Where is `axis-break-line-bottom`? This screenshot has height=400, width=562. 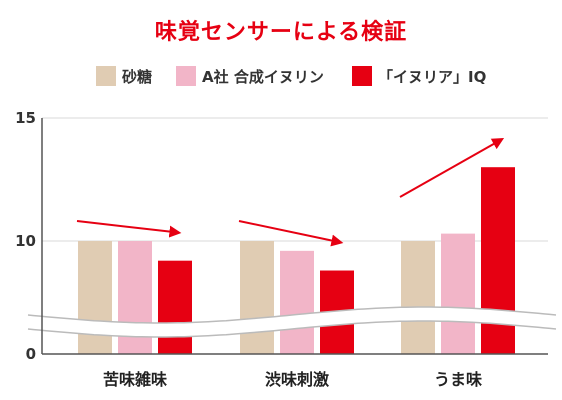
axis-break-line-bottom is located at coordinates (292, 329).